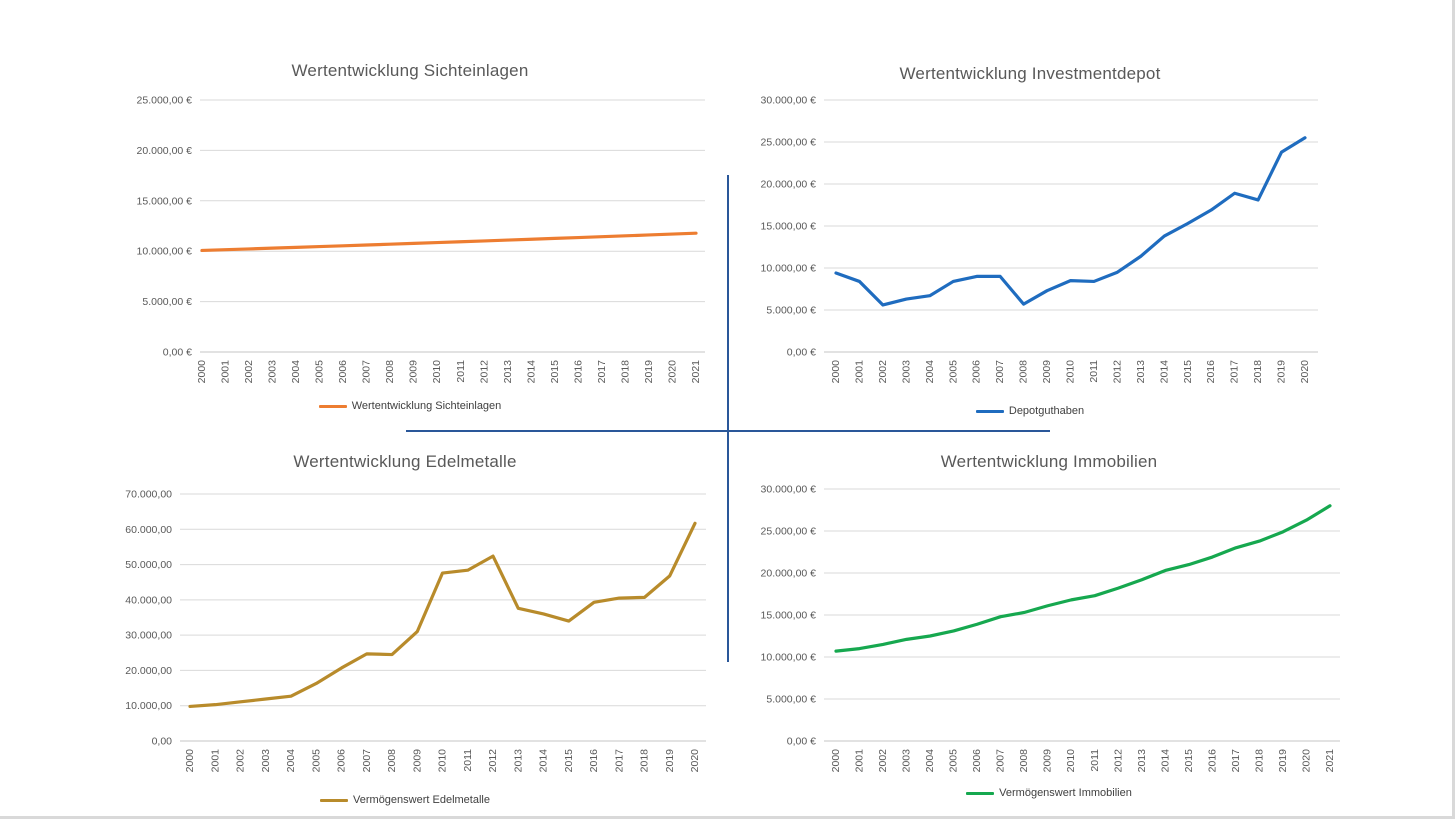  What do you see at coordinates (728, 418) in the screenshot?
I see `divider-vertical-line` at bounding box center [728, 418].